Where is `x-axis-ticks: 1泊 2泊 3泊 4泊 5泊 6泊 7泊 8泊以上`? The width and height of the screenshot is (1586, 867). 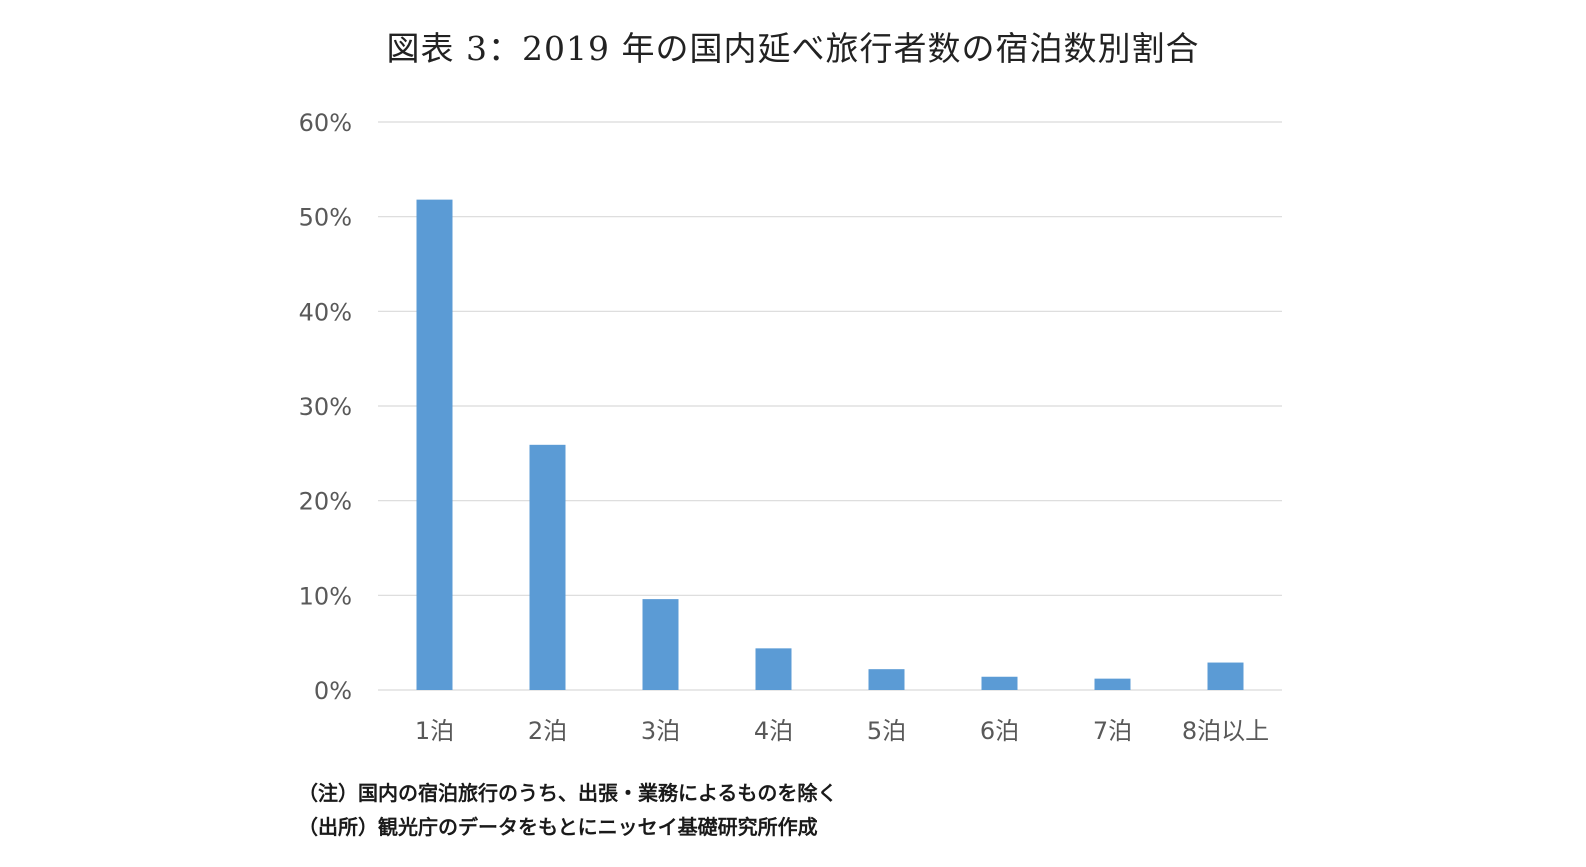 x-axis-ticks: 1泊 2泊 3泊 4泊 5泊 6泊 7泊 8泊以上 is located at coordinates (842, 731).